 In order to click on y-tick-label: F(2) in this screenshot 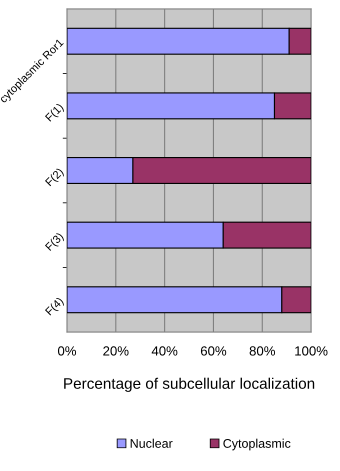, I will do `click(55, 177)`.